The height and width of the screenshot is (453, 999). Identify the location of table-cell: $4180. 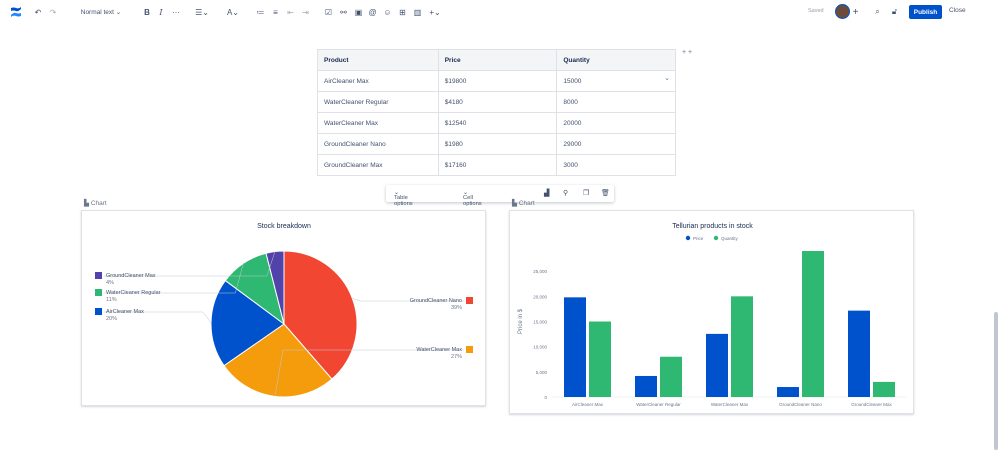
(497, 102).